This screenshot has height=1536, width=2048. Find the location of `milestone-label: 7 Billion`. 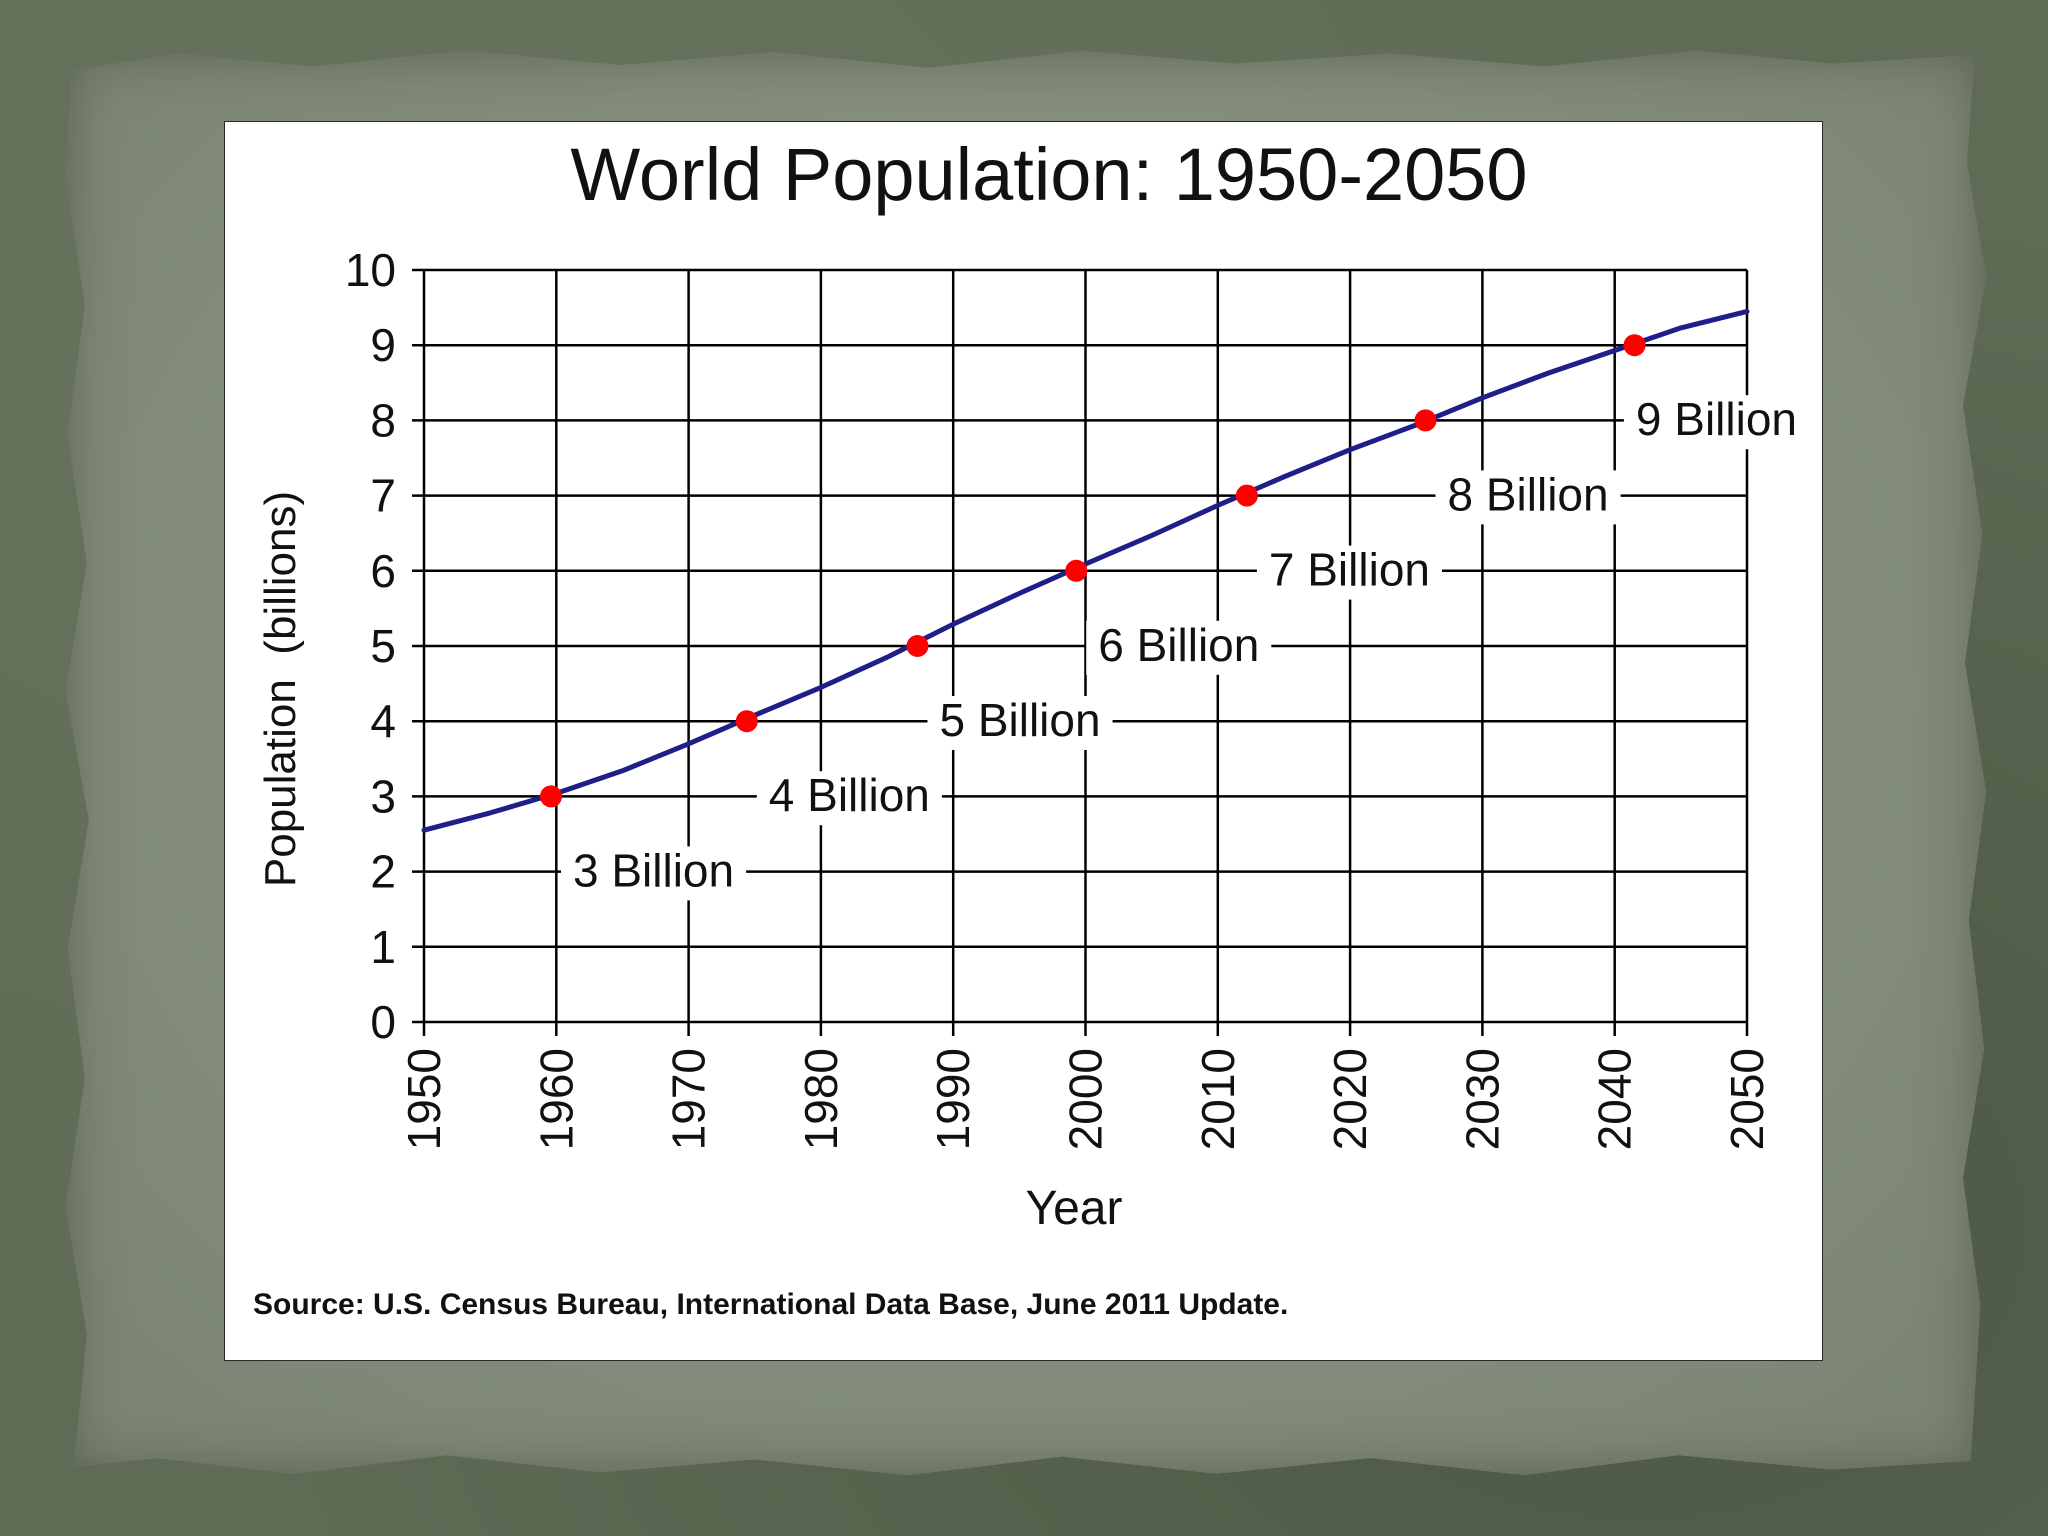

milestone-label: 7 Billion is located at coordinates (1349, 570).